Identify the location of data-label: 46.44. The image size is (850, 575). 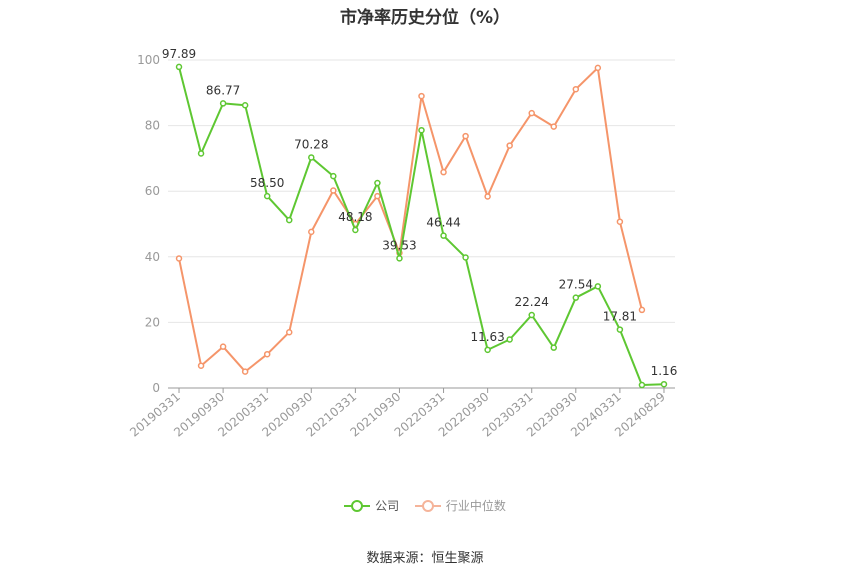
(443, 223).